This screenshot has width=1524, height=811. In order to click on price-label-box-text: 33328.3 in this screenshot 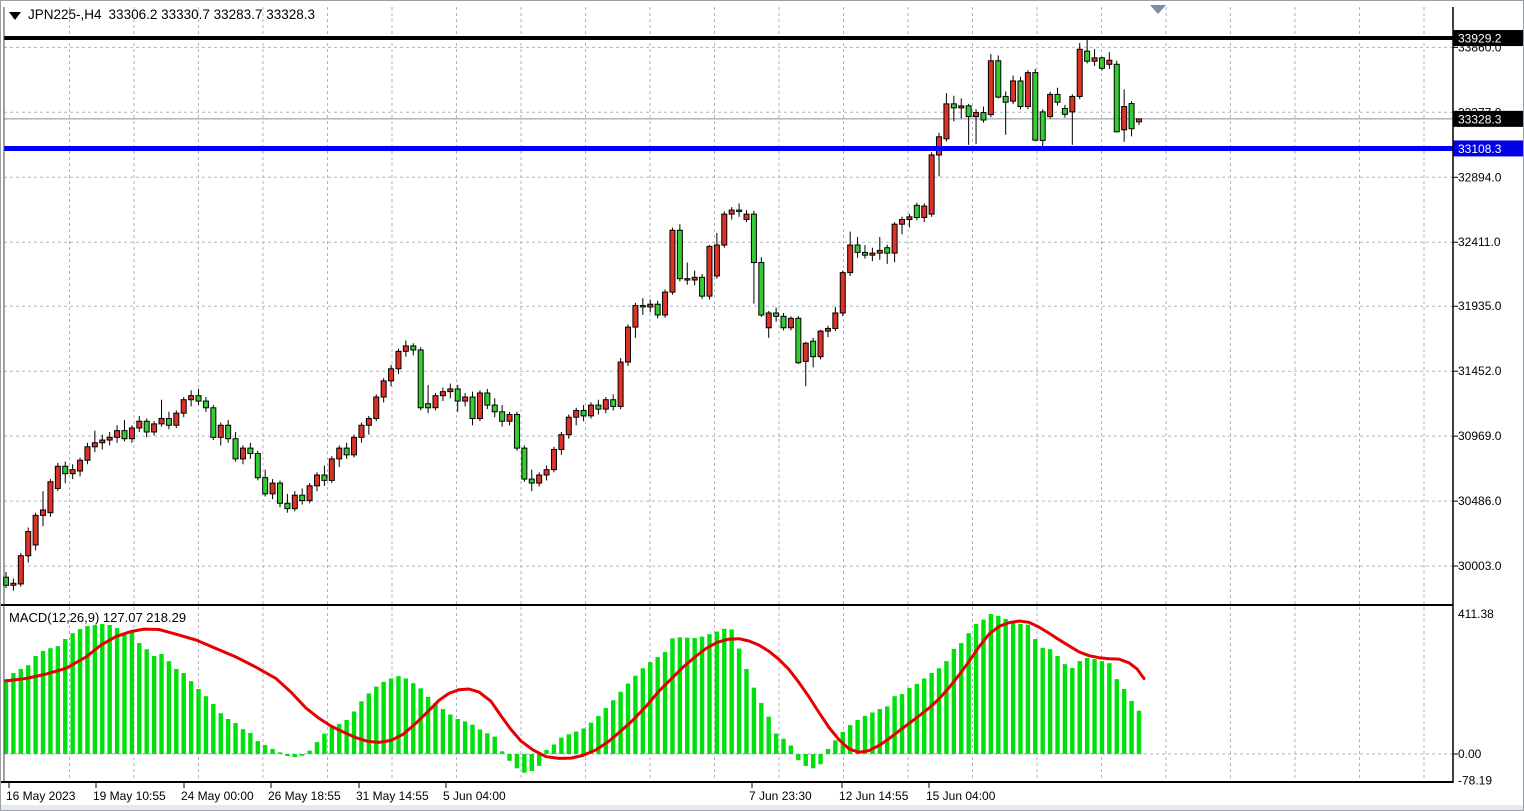, I will do `click(1480, 119)`.